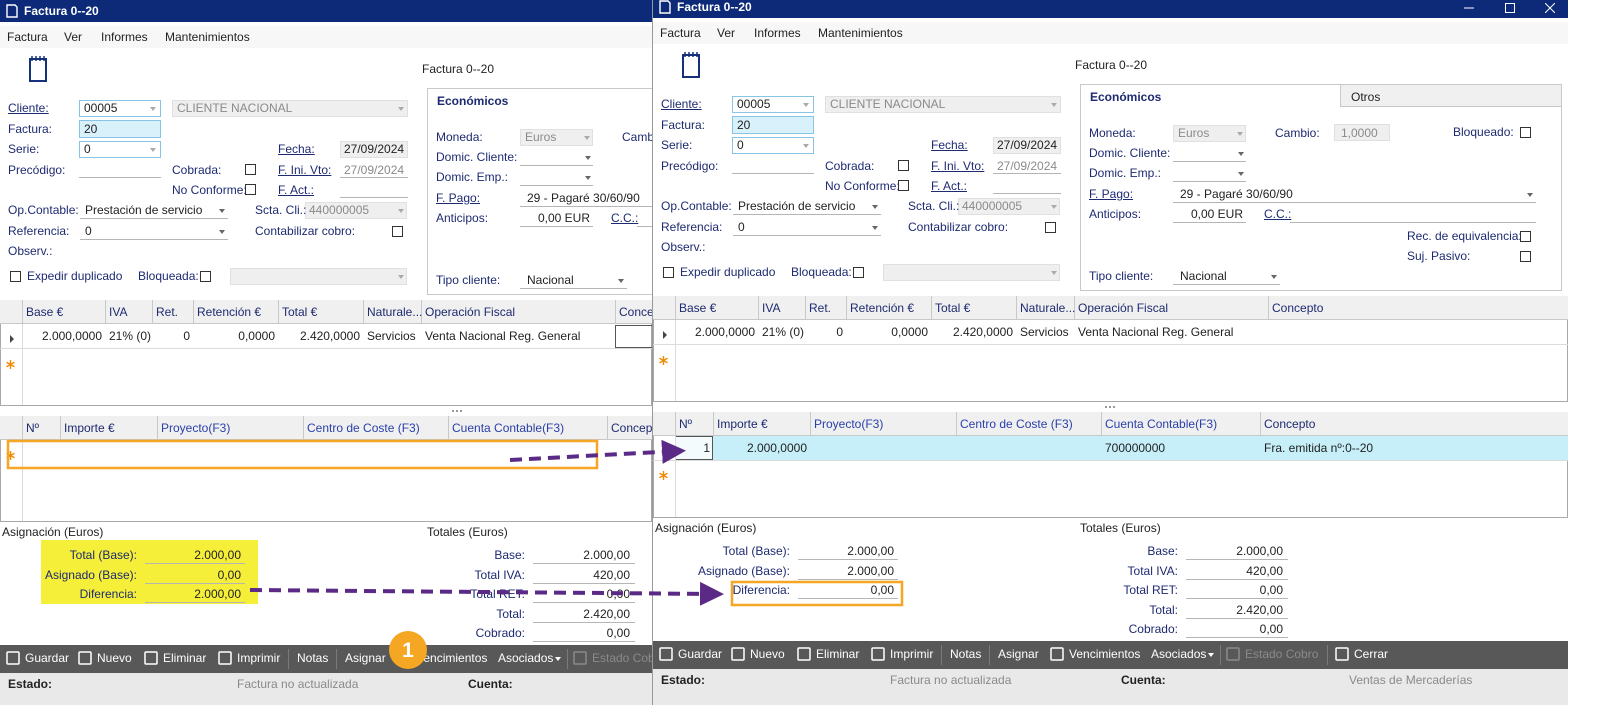 The height and width of the screenshot is (705, 1617). Describe the element at coordinates (777, 33) in the screenshot. I see `menu-item: Informes` at that location.